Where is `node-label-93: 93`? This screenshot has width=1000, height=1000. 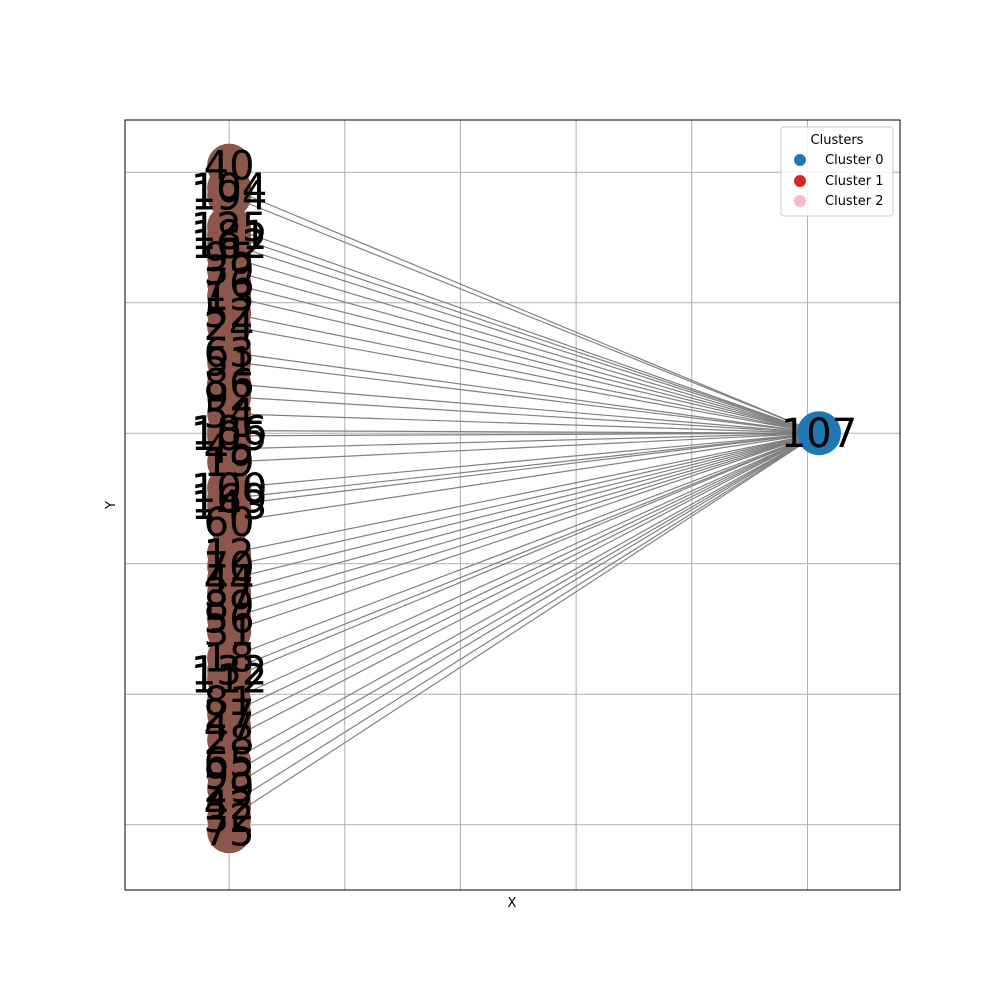
node-label-93: 93 is located at coordinates (229, 776).